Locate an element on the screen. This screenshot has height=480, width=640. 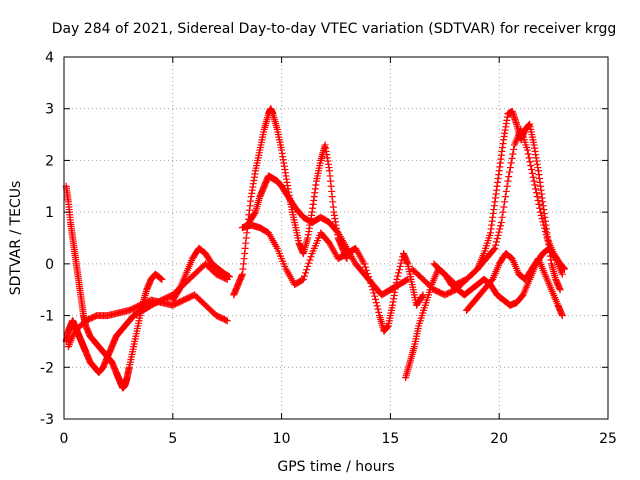
y-axis-label: SDTVAR / TECUs is located at coordinates (16, 238).